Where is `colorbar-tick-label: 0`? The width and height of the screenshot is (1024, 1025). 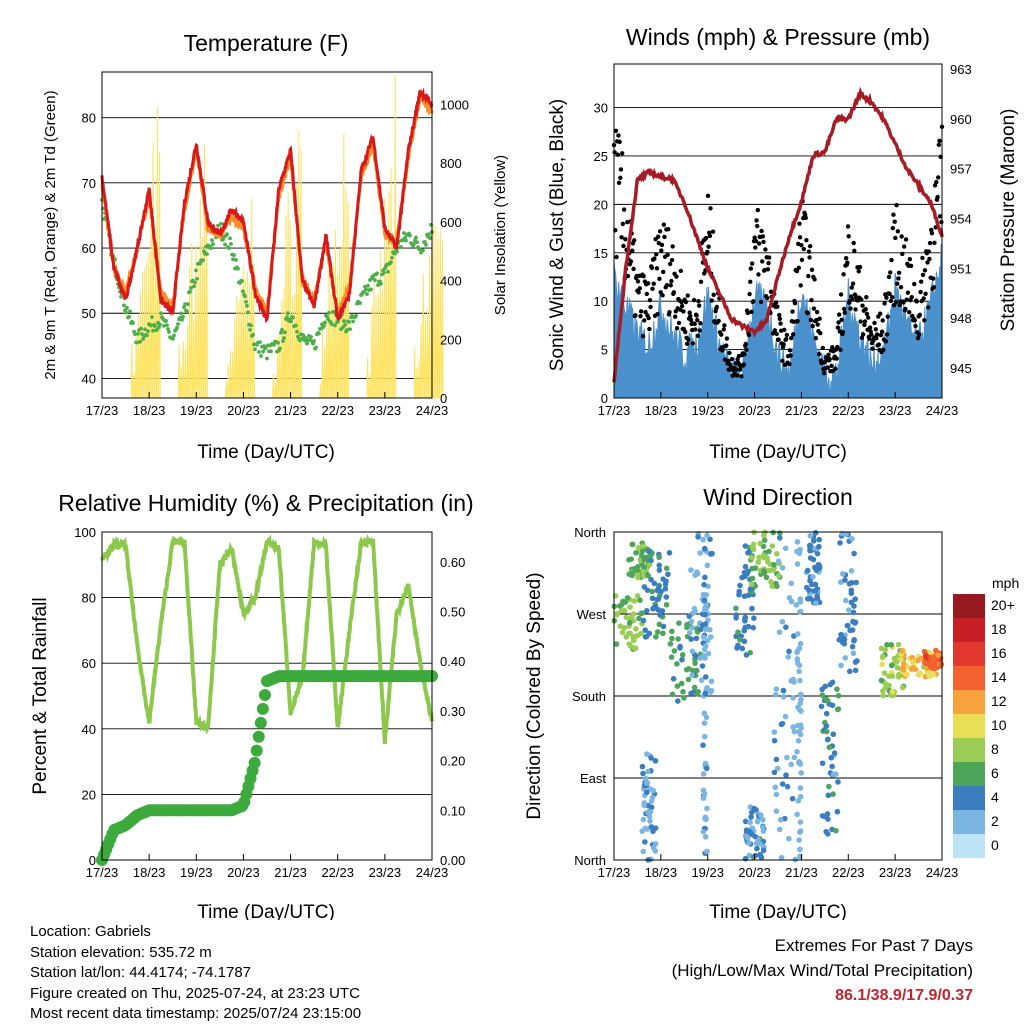 colorbar-tick-label: 0 is located at coordinates (995, 845).